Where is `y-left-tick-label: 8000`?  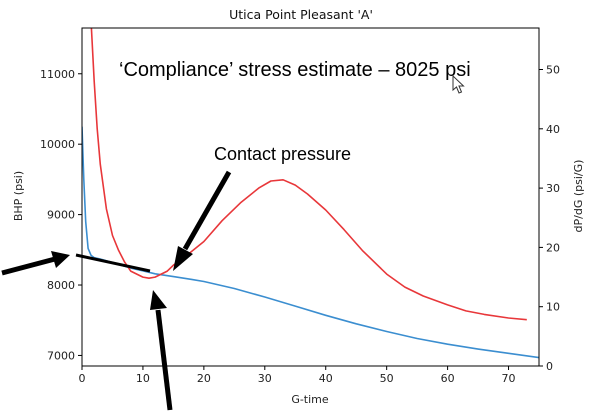 y-left-tick-label: 8000 is located at coordinates (61, 285).